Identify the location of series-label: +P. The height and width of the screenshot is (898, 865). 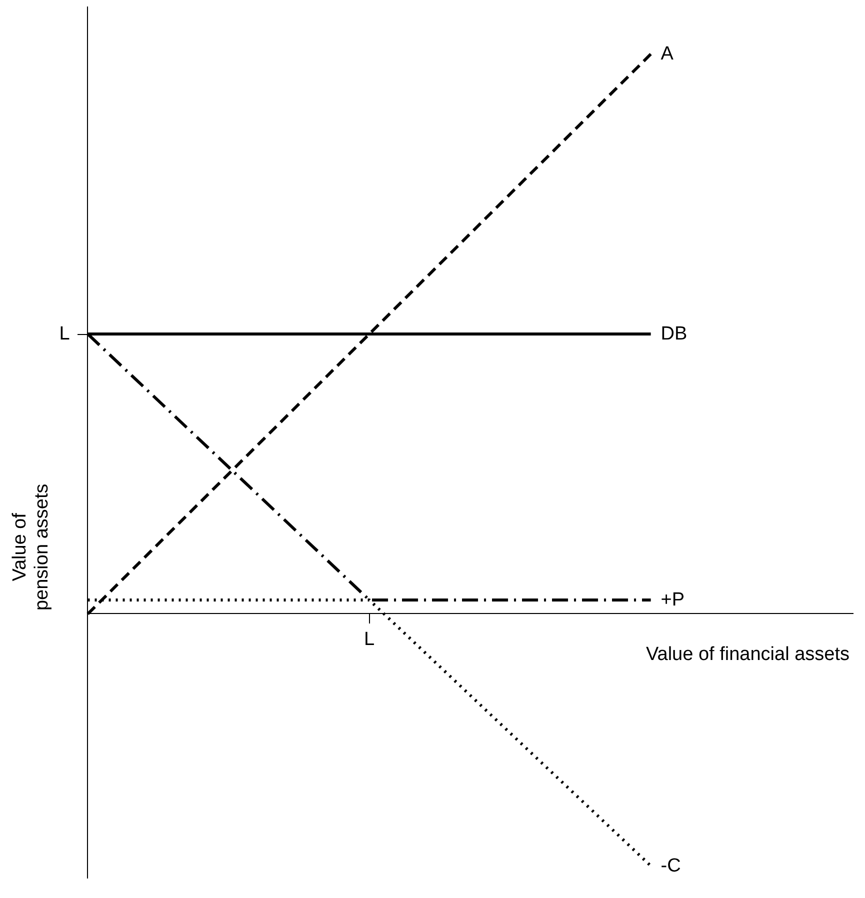
(672, 599).